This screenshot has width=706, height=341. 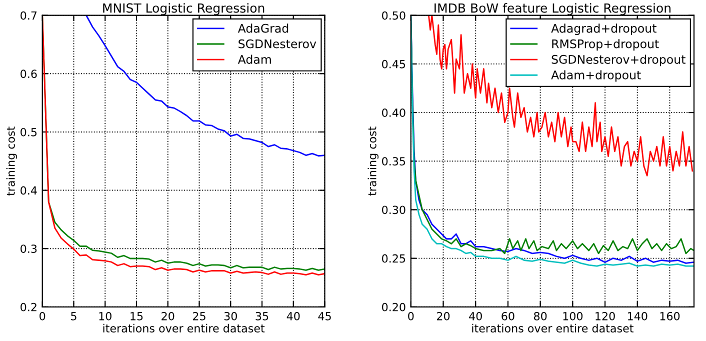 What do you see at coordinates (28, 307) in the screenshot?
I see `y-tick-label: 0.2` at bounding box center [28, 307].